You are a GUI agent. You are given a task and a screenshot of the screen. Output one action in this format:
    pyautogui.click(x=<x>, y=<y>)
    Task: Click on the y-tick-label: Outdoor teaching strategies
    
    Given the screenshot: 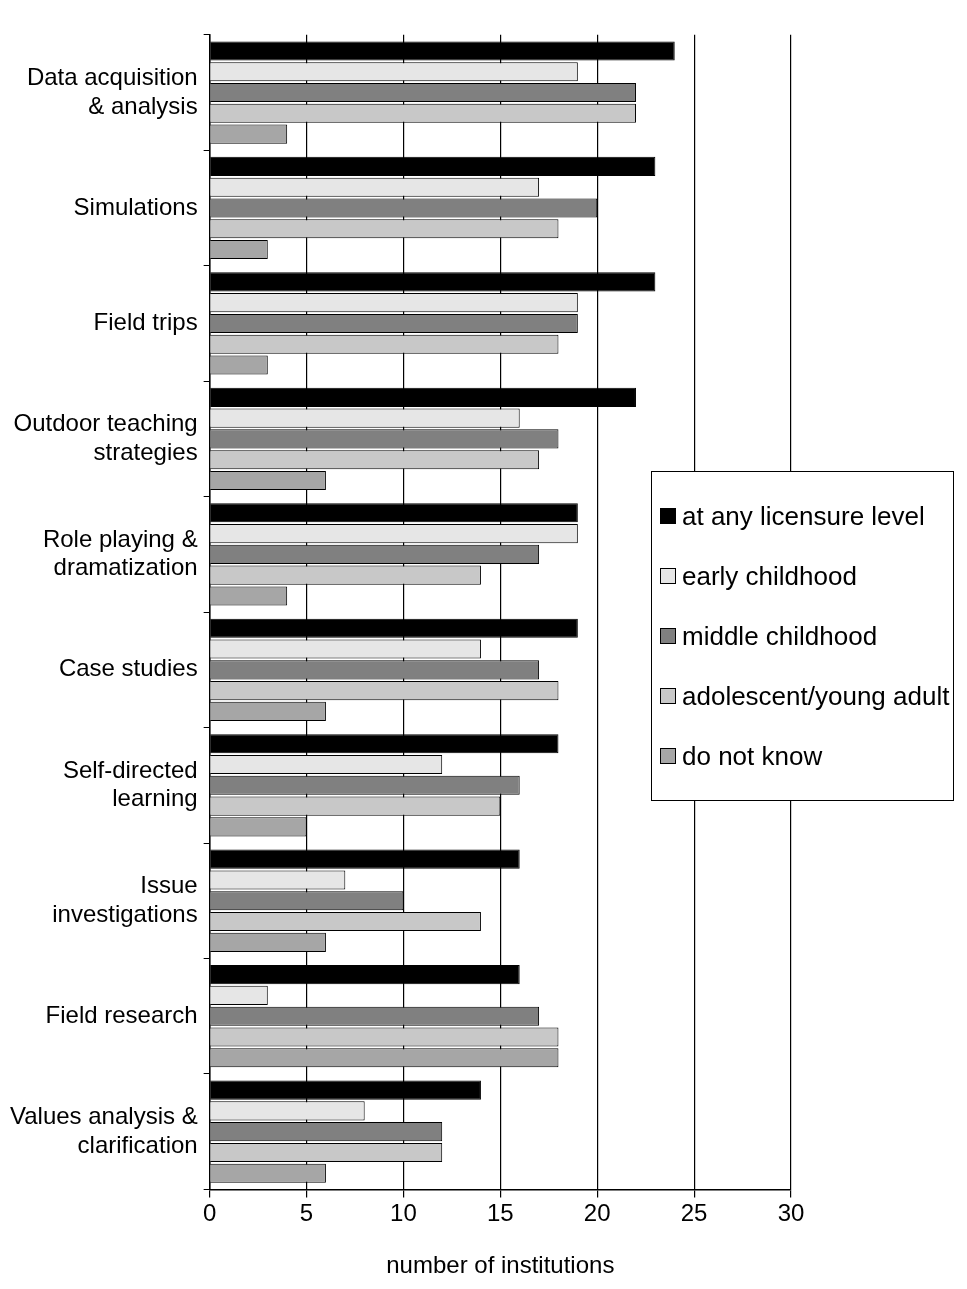 What is the action you would take?
    pyautogui.click(x=105, y=437)
    